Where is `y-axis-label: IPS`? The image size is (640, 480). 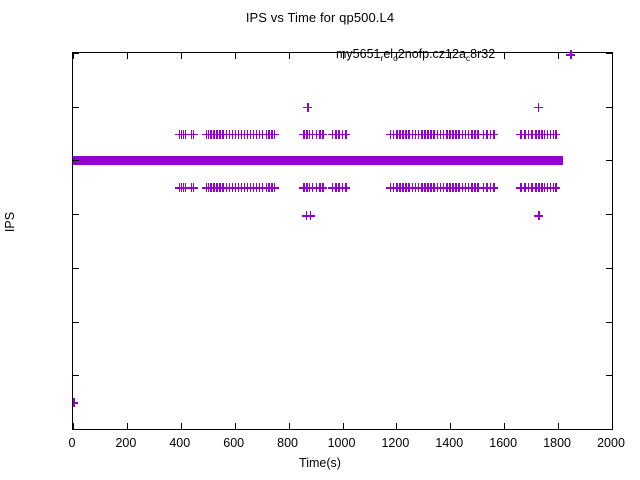 y-axis-label: IPS is located at coordinates (10, 222).